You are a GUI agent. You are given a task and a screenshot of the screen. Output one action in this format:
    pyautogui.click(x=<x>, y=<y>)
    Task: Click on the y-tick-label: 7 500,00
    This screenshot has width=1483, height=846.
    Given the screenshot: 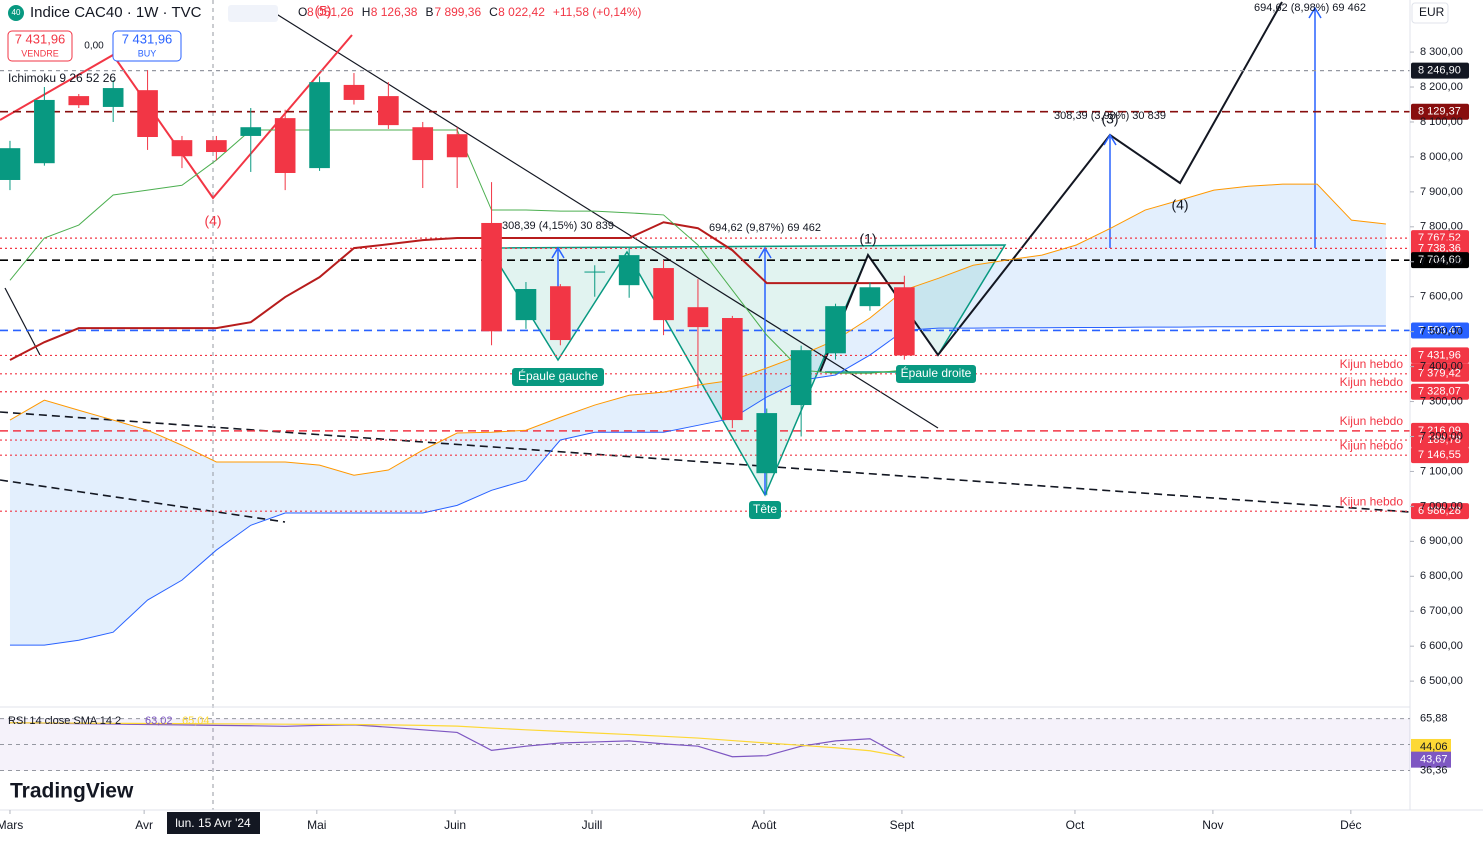 What is the action you would take?
    pyautogui.click(x=1441, y=332)
    